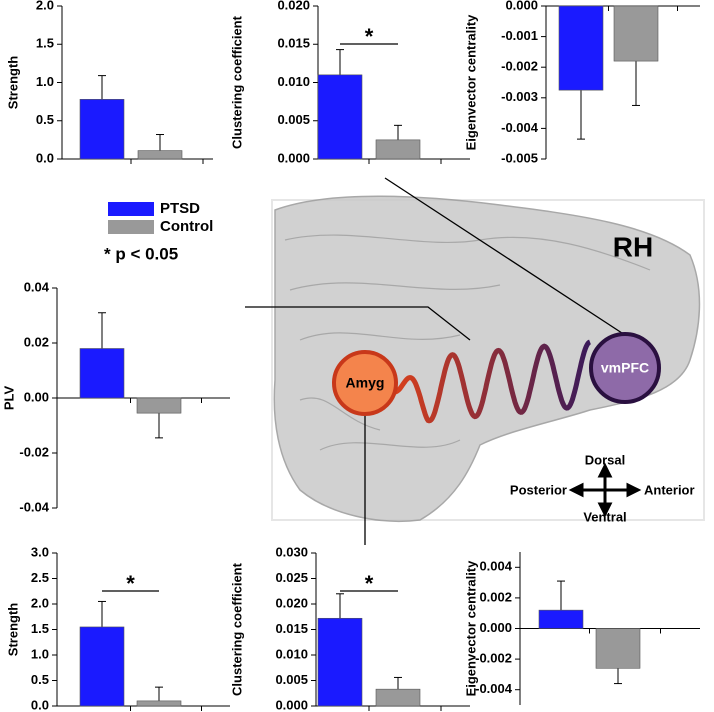 The height and width of the screenshot is (712, 714). I want to click on legend-label: PTSD, so click(180, 208).